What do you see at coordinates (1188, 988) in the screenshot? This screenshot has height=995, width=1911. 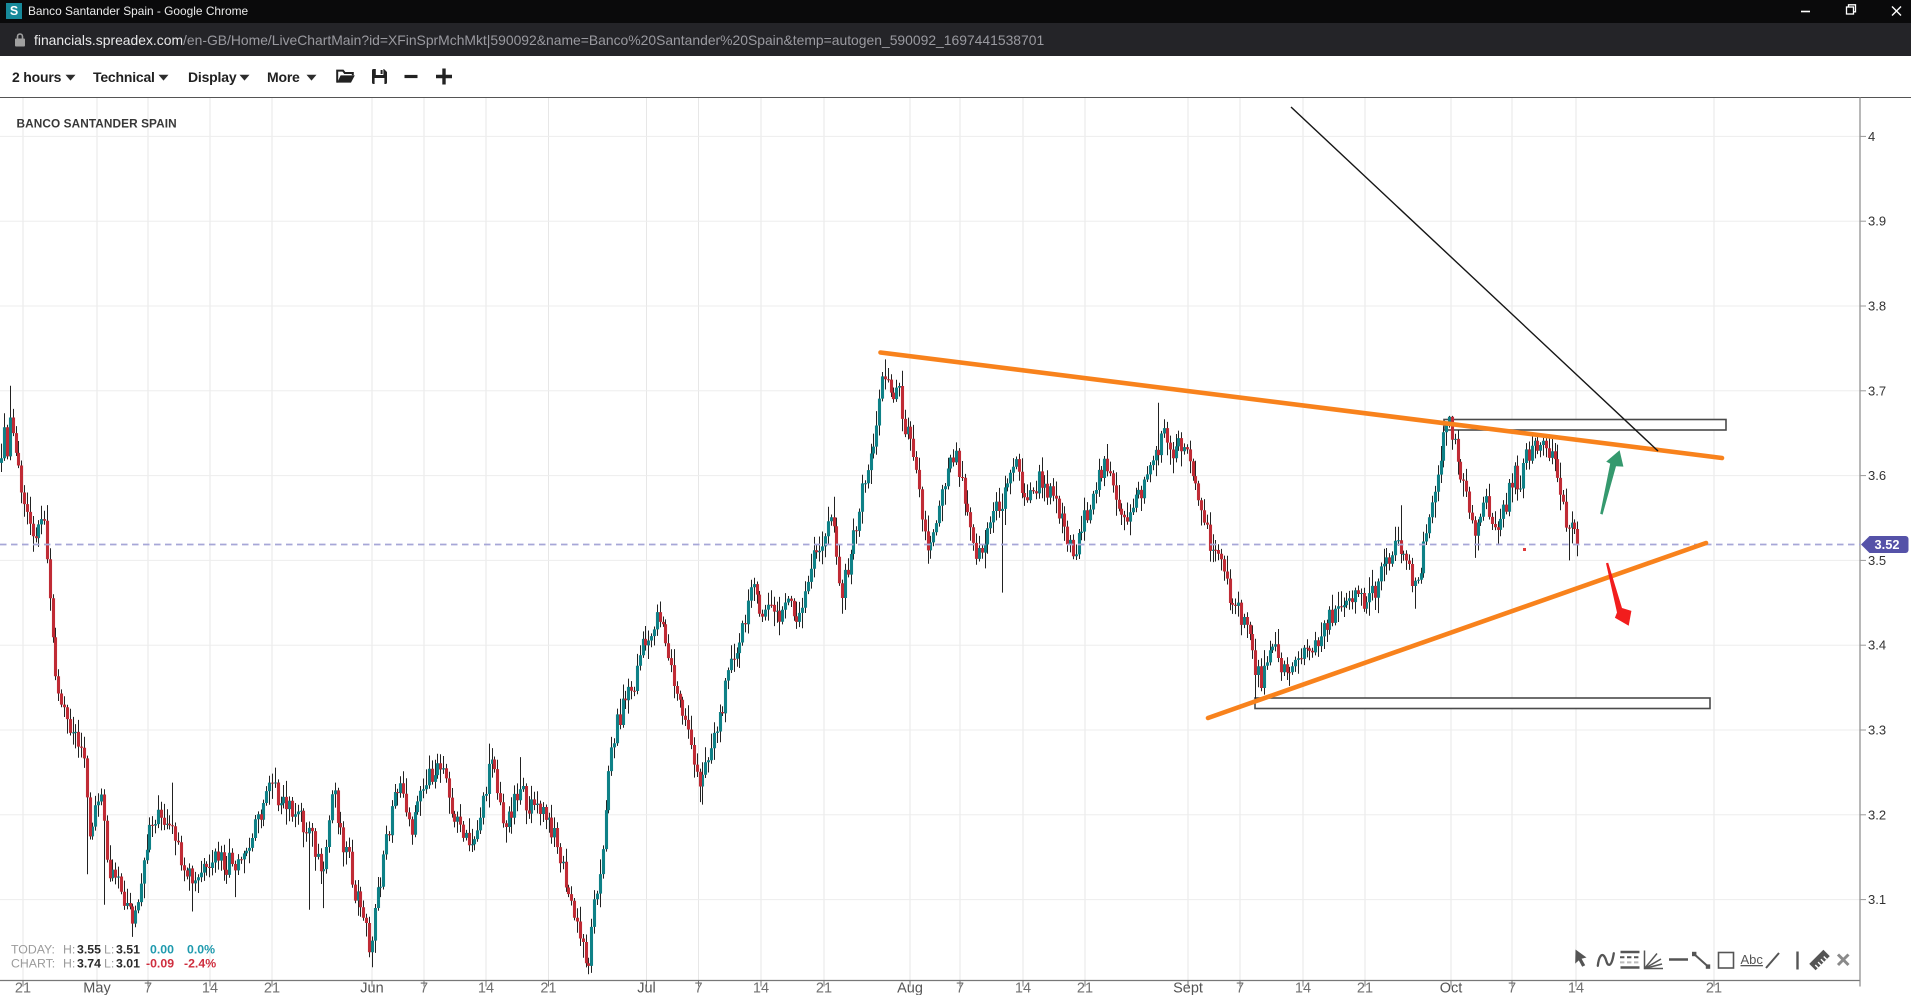 I see `svg-text: Sept` at bounding box center [1188, 988].